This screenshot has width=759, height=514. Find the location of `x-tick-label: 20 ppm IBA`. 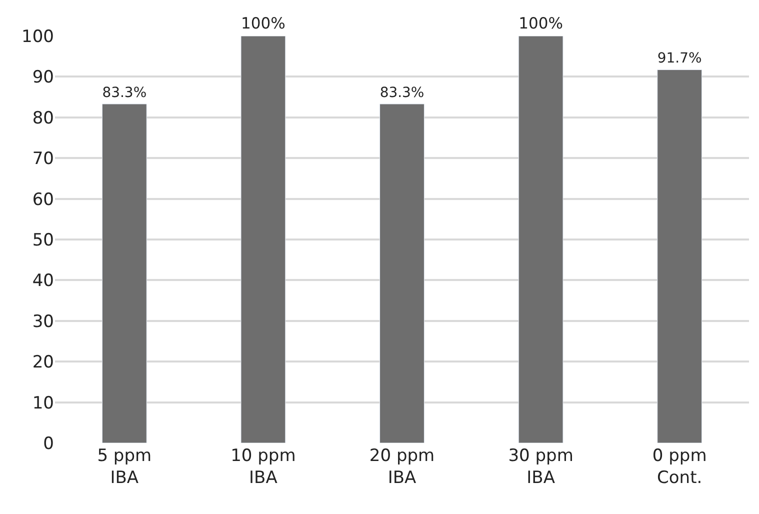

x-tick-label: 20 ppm IBA is located at coordinates (402, 467).